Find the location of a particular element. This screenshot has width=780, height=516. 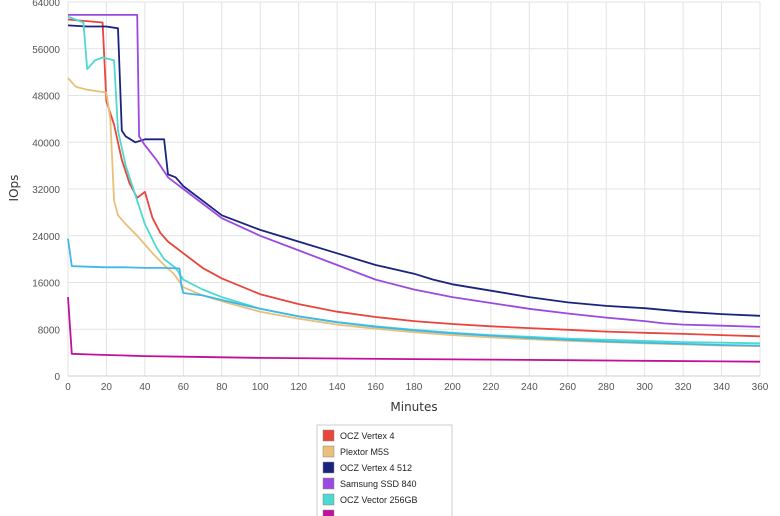

x-tick-label: 300 is located at coordinates (644, 387).